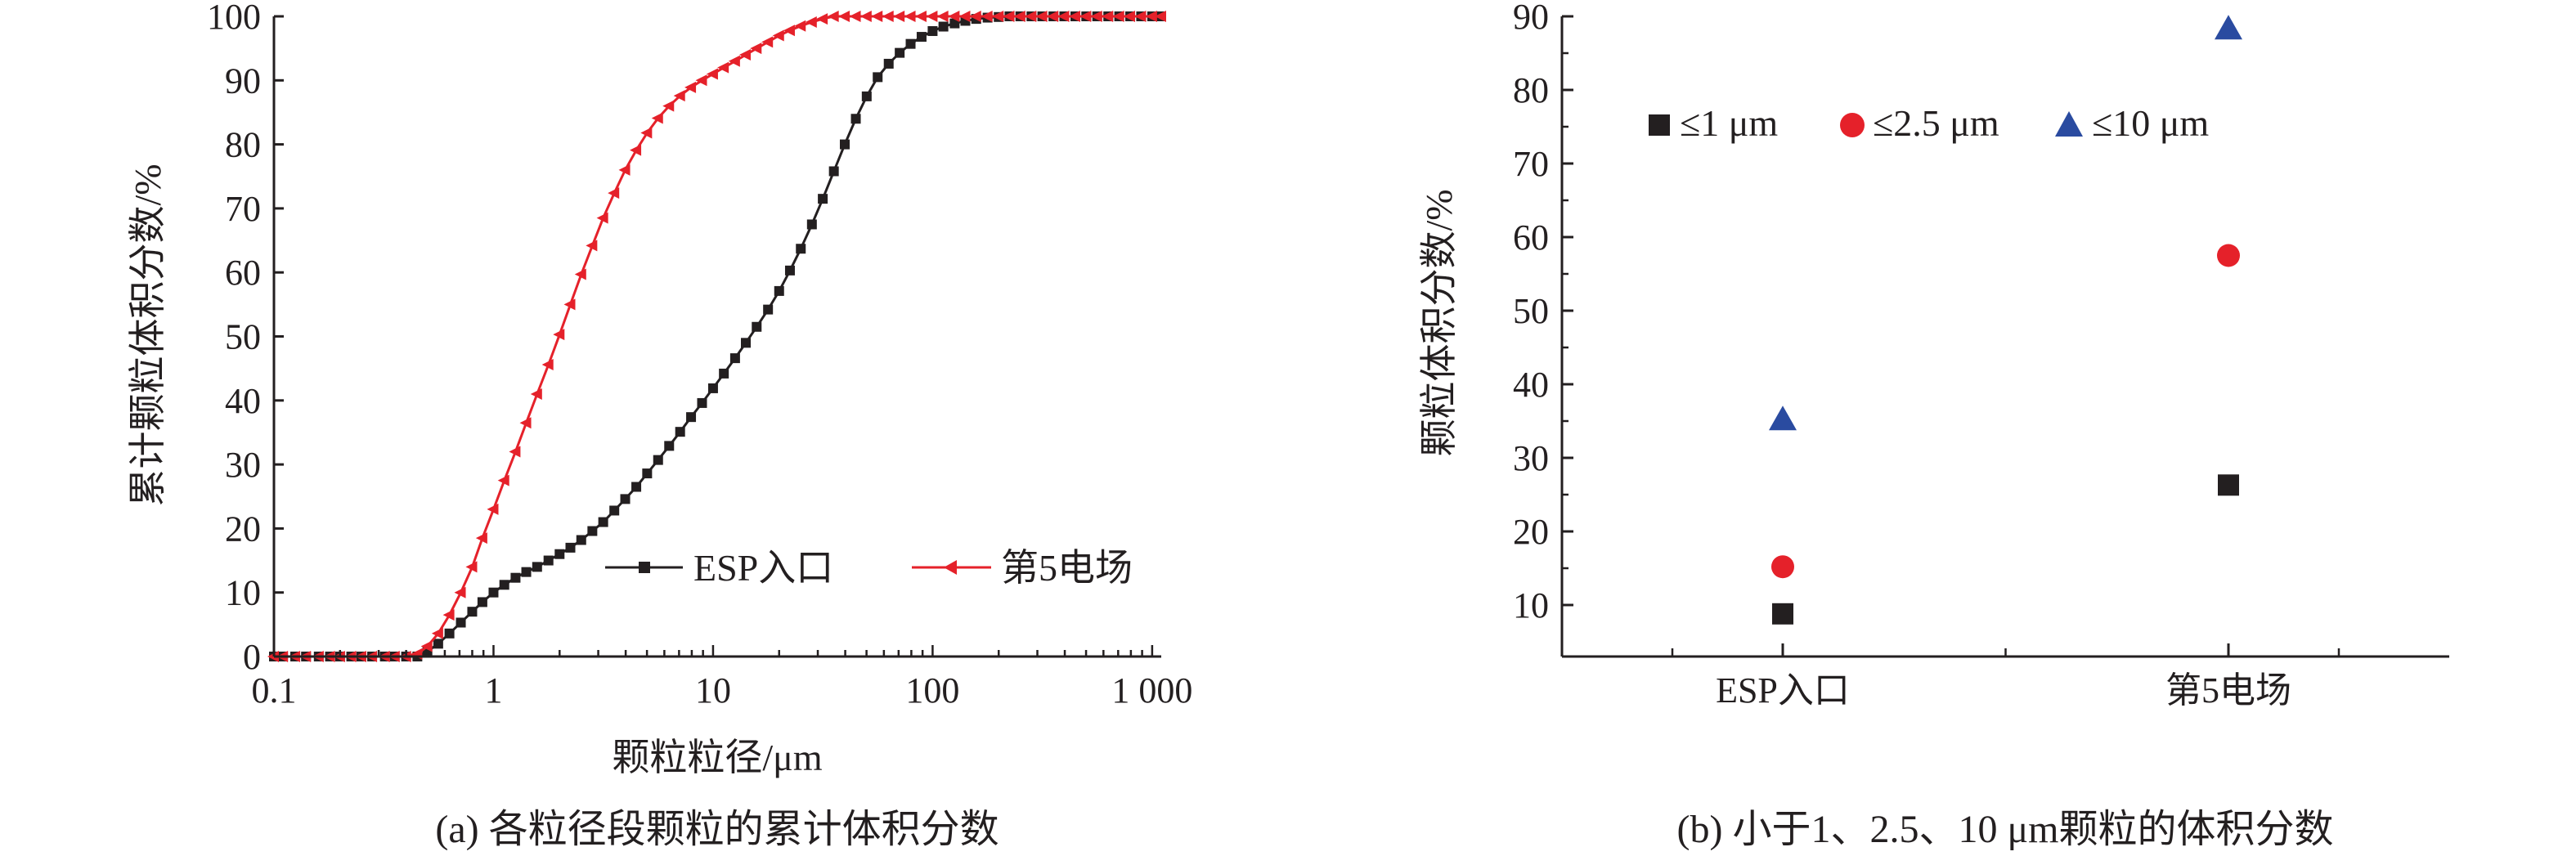 Image resolution: width=2576 pixels, height=865 pixels. What do you see at coordinates (1531, 385) in the screenshot?
I see `panel-b-y-tick-label: 40` at bounding box center [1531, 385].